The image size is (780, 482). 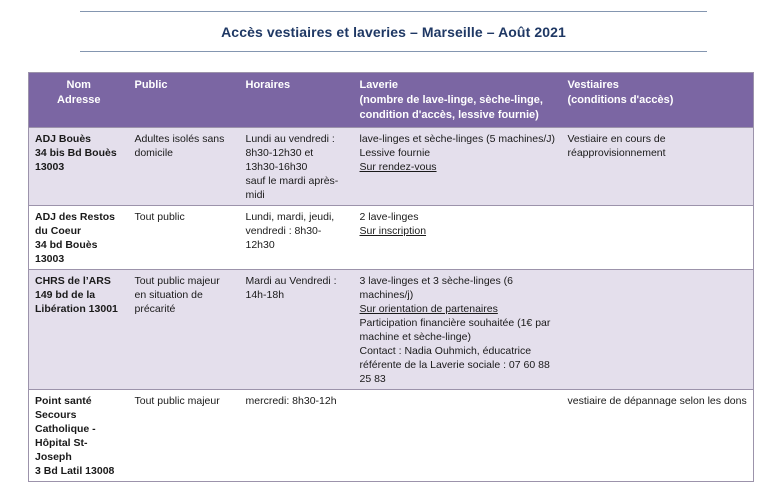 I want to click on column-header-line: Vestiaires, so click(x=593, y=85).